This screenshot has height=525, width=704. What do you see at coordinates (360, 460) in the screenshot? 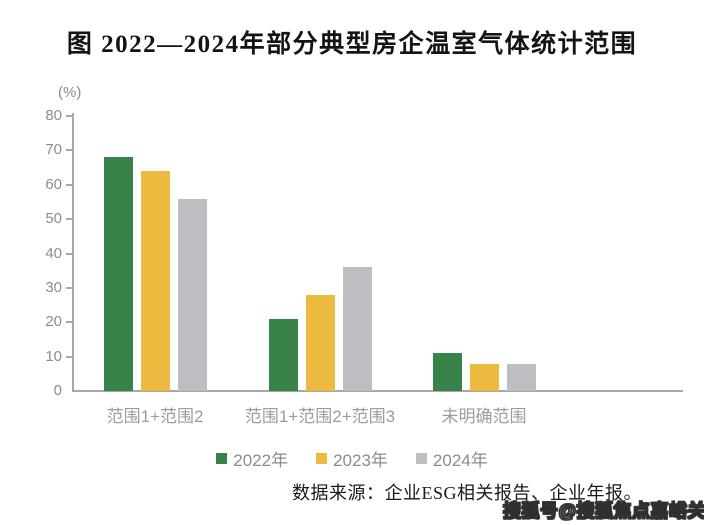
I see `legend-label: 2023年` at bounding box center [360, 460].